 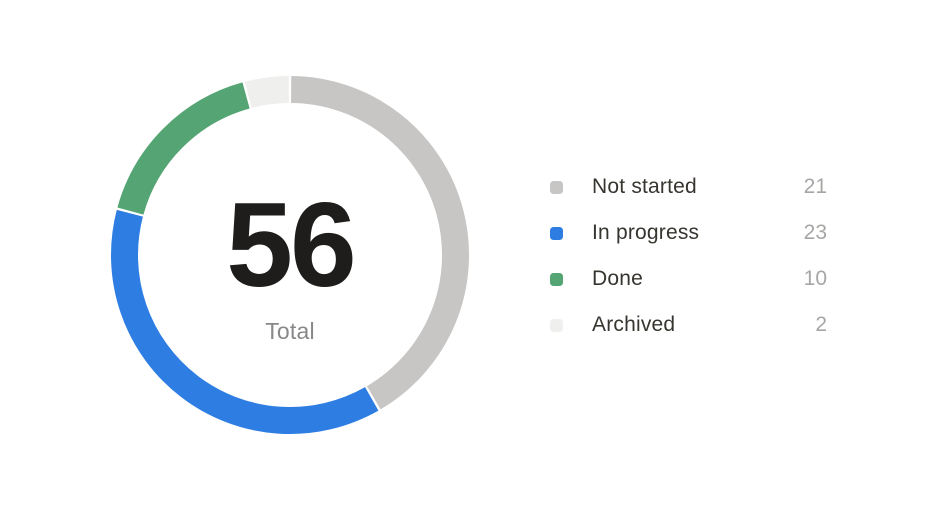 What do you see at coordinates (644, 186) in the screenshot?
I see `legend-label-not-started: Not started` at bounding box center [644, 186].